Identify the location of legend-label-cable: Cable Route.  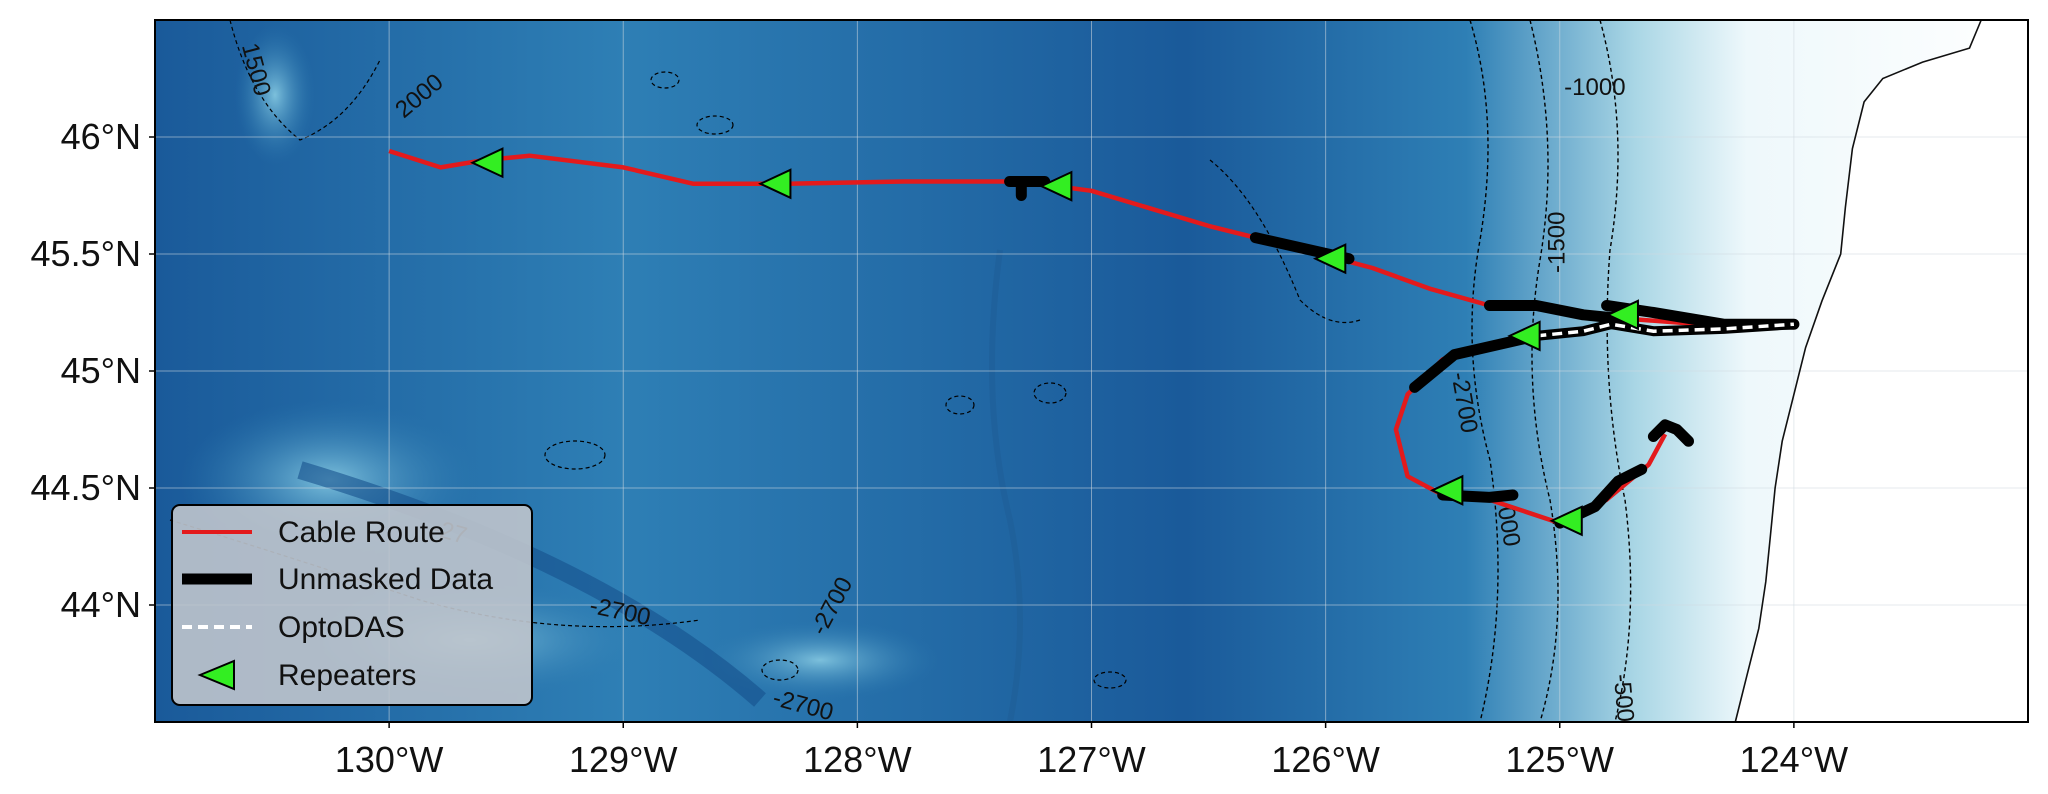
(361, 532).